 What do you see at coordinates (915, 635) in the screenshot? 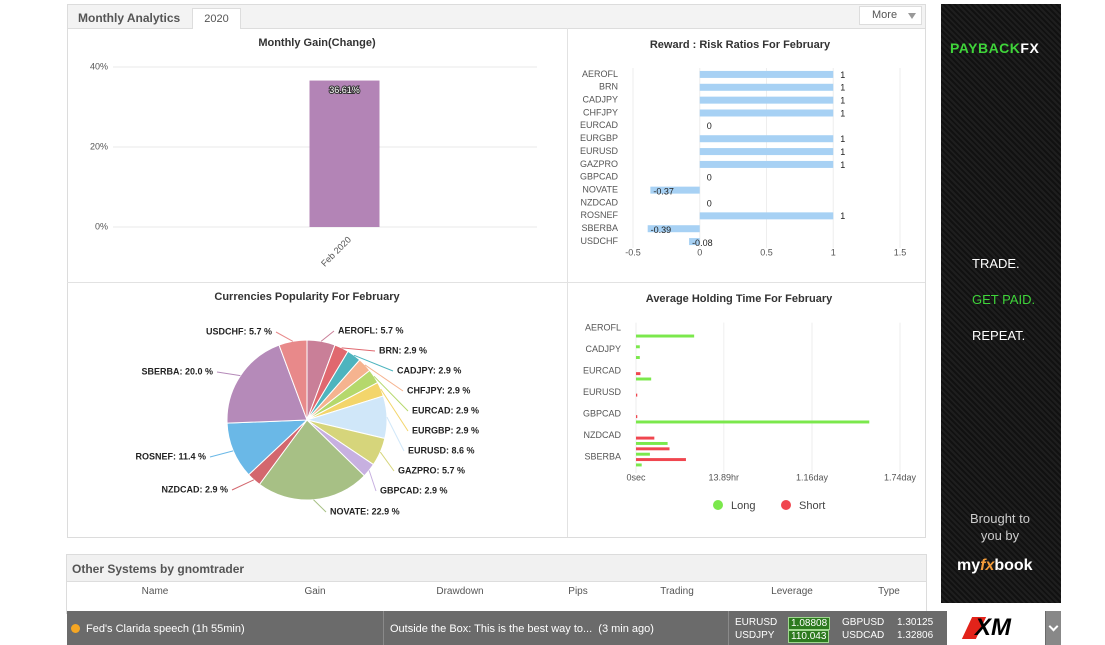
I see `quote-price: 1.32806` at bounding box center [915, 635].